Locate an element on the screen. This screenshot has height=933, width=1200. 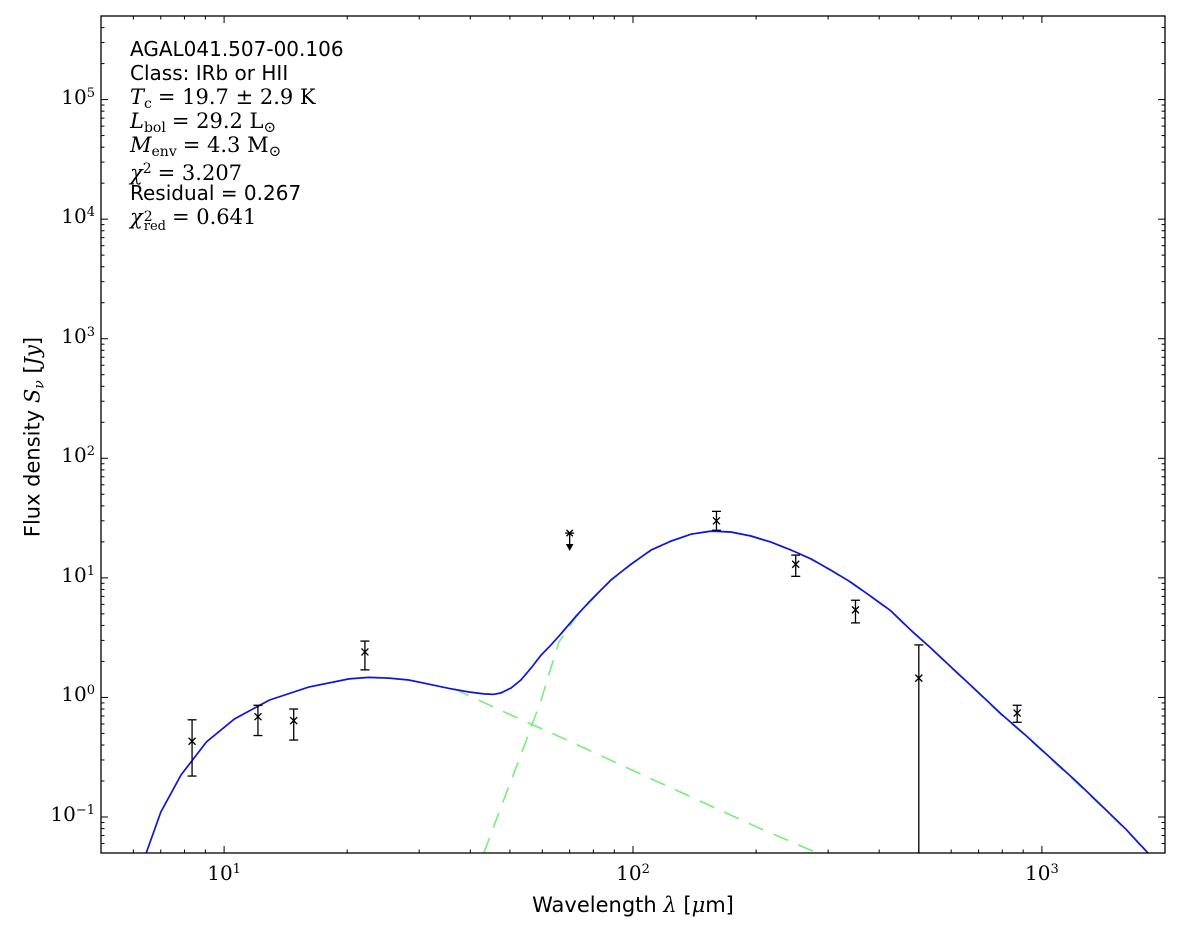
residual-line: Residual = 0.267 is located at coordinates (216, 193).